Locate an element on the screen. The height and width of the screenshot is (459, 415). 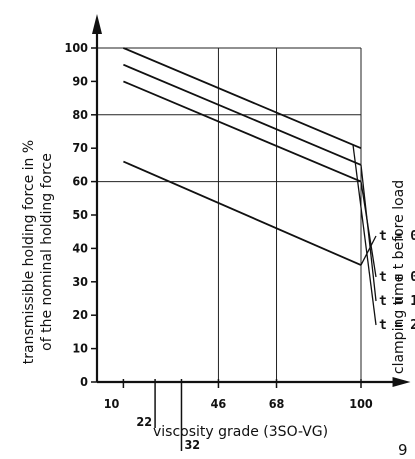
y-tick-label-100: 100 is located at coordinates (77, 47).